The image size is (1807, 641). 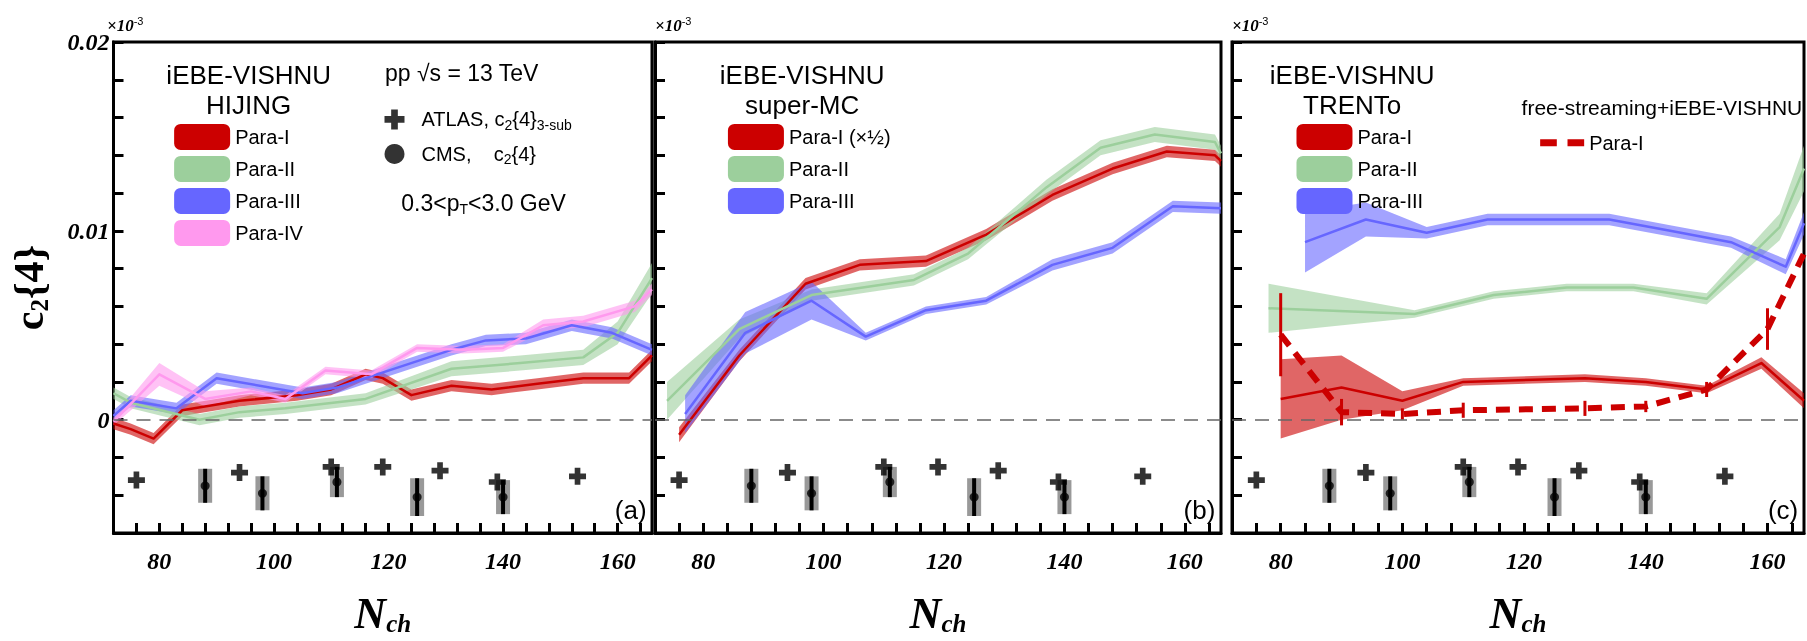 I want to click on legend-label: Para-IV, so click(x=269, y=232).